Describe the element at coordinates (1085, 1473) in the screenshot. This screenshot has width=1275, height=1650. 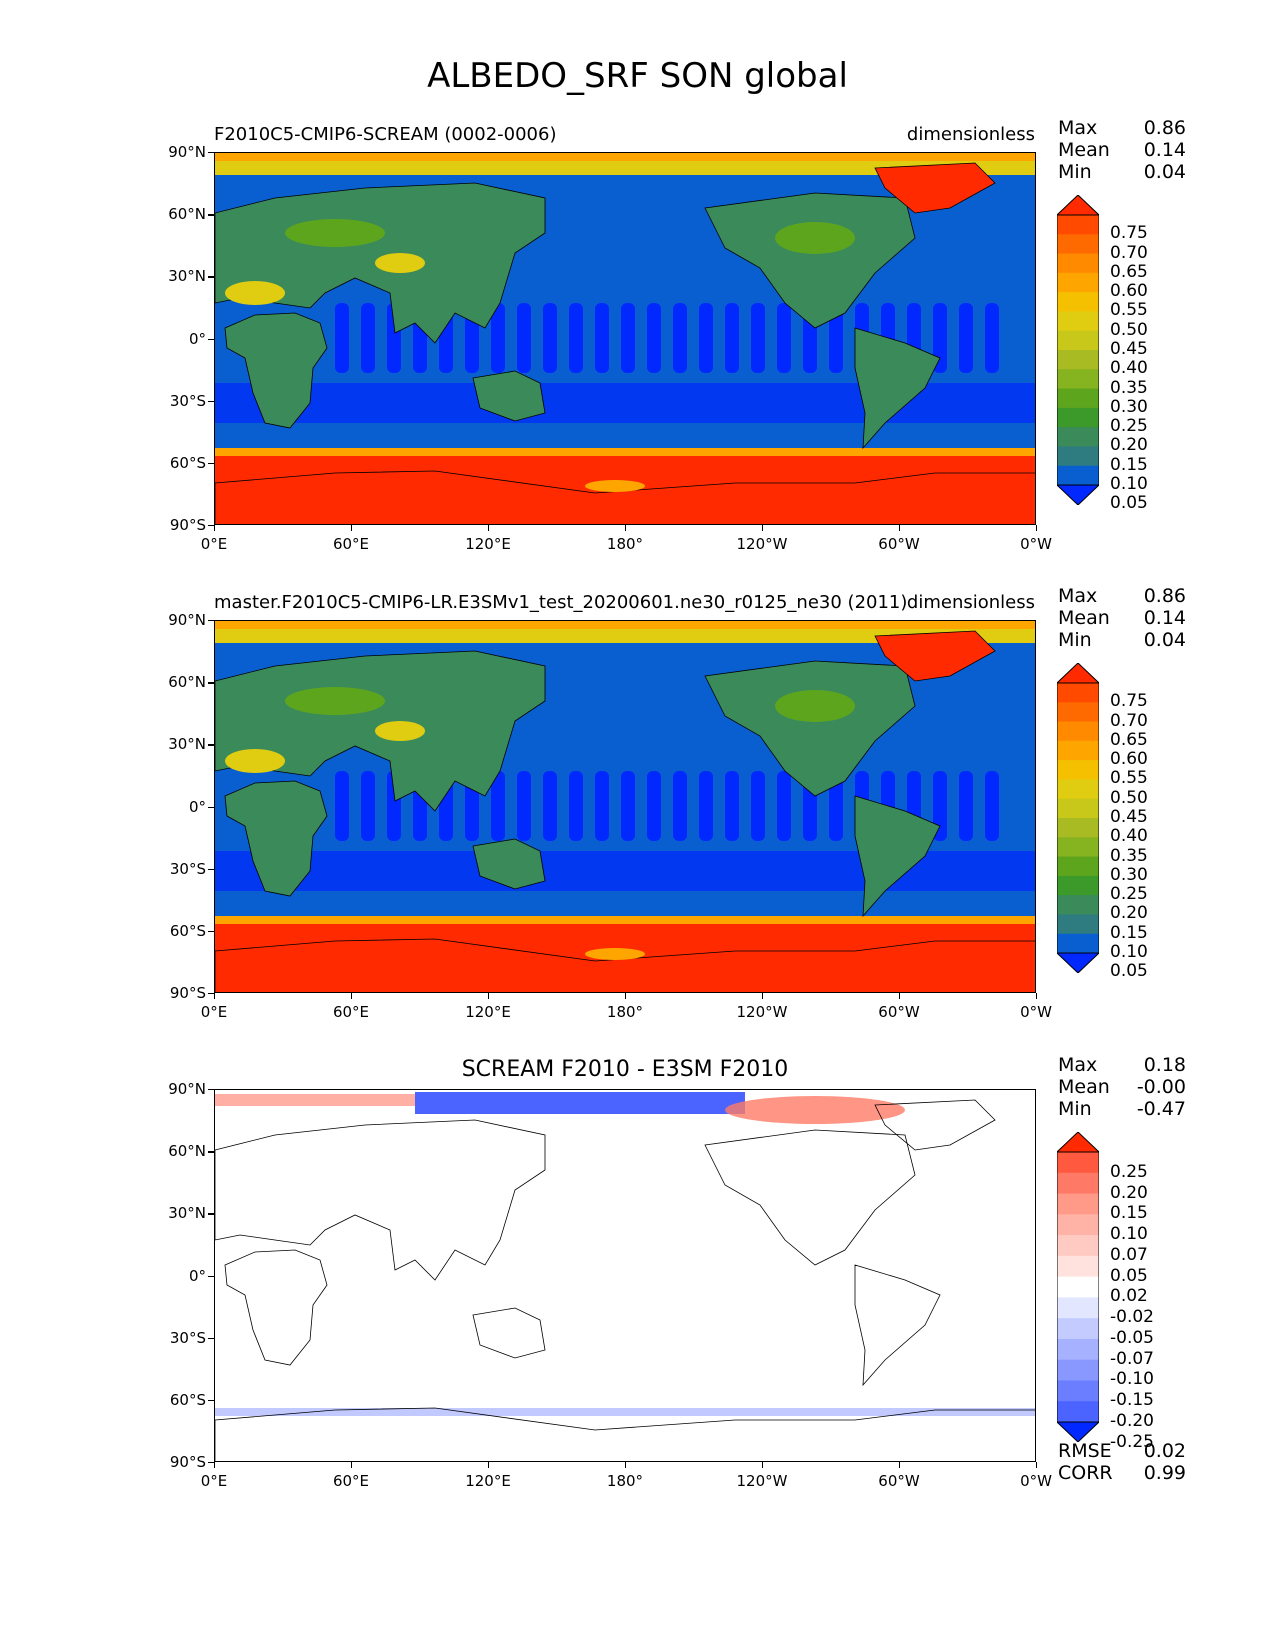
I see `stat-label: CORR` at that location.